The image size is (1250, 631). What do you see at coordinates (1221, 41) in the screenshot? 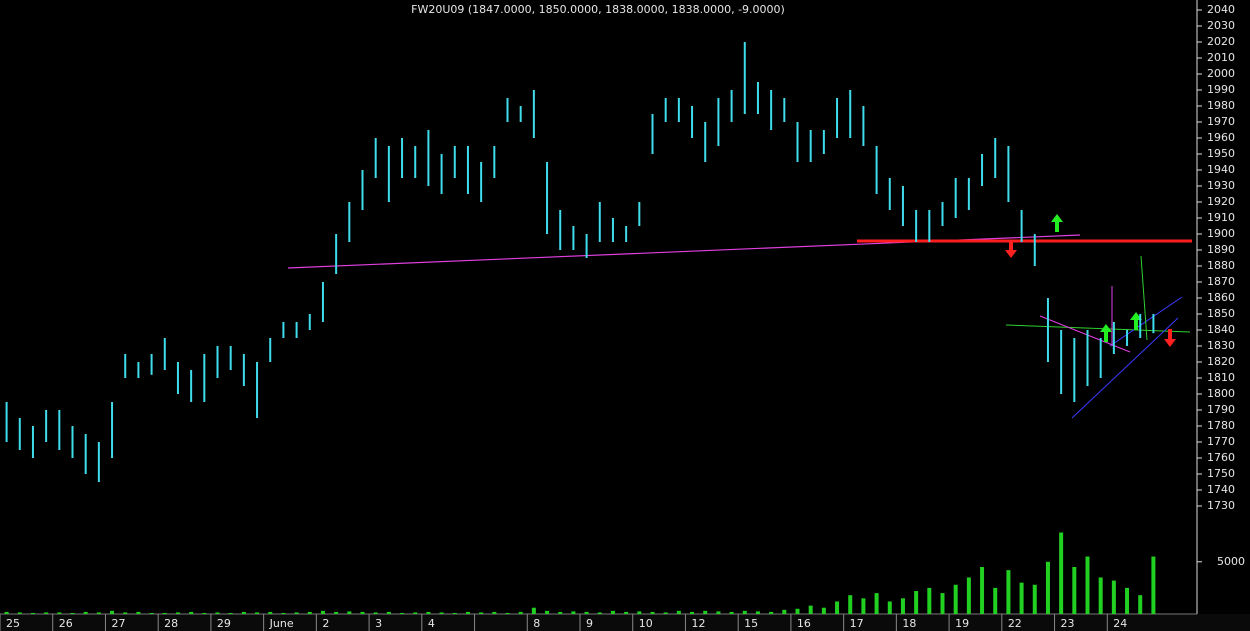
I see `y-tick-label: 2020` at bounding box center [1221, 41].